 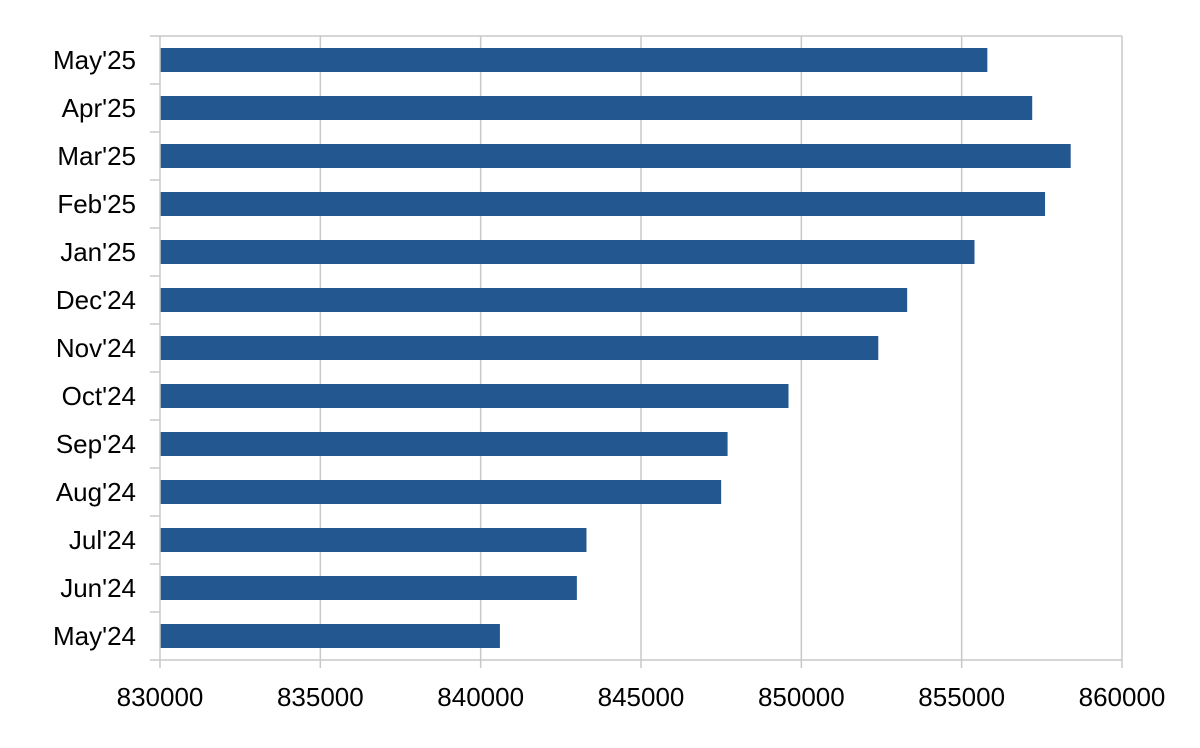 I want to click on y-category-label: Aug'24, so click(x=96, y=492).